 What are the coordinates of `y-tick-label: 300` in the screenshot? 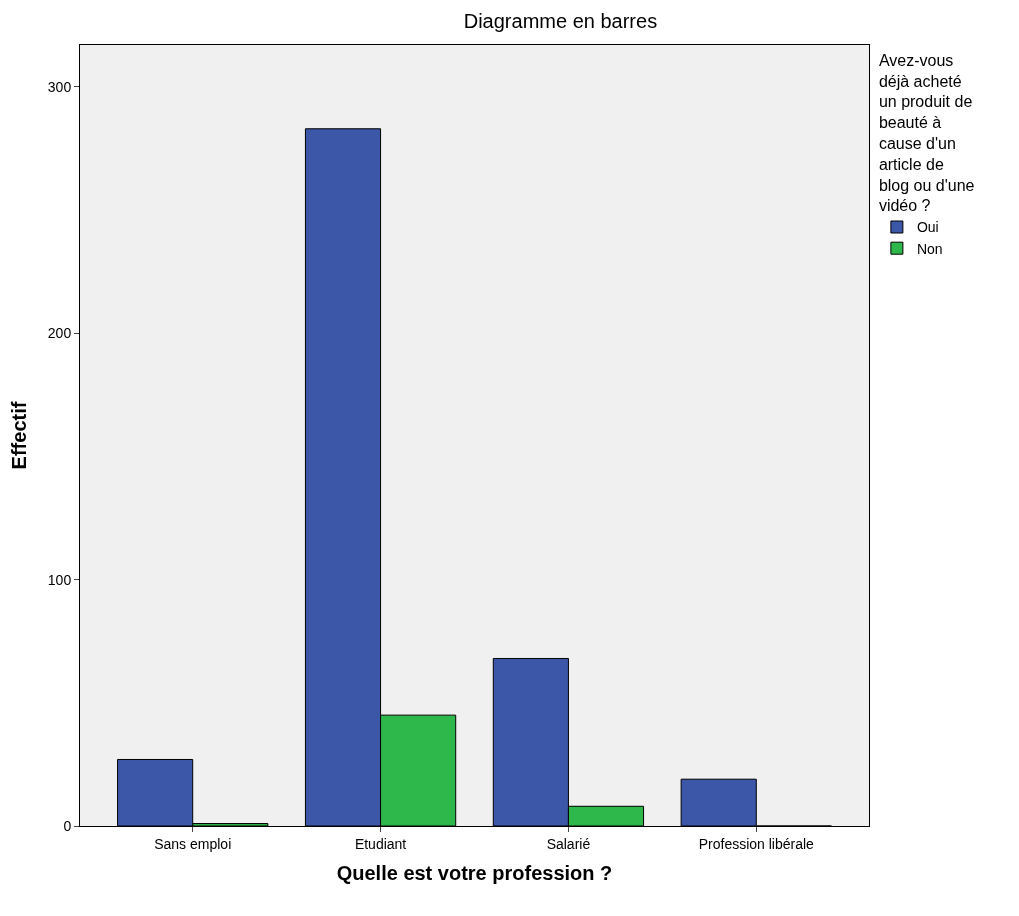 It's located at (59, 86).